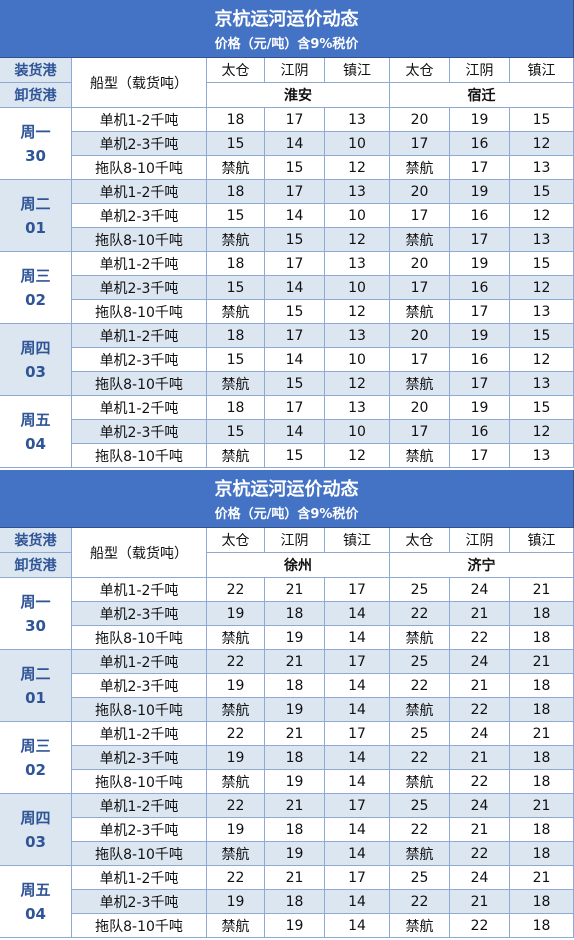  Describe the element at coordinates (35, 889) in the screenshot. I see `day-name: 周五` at that location.